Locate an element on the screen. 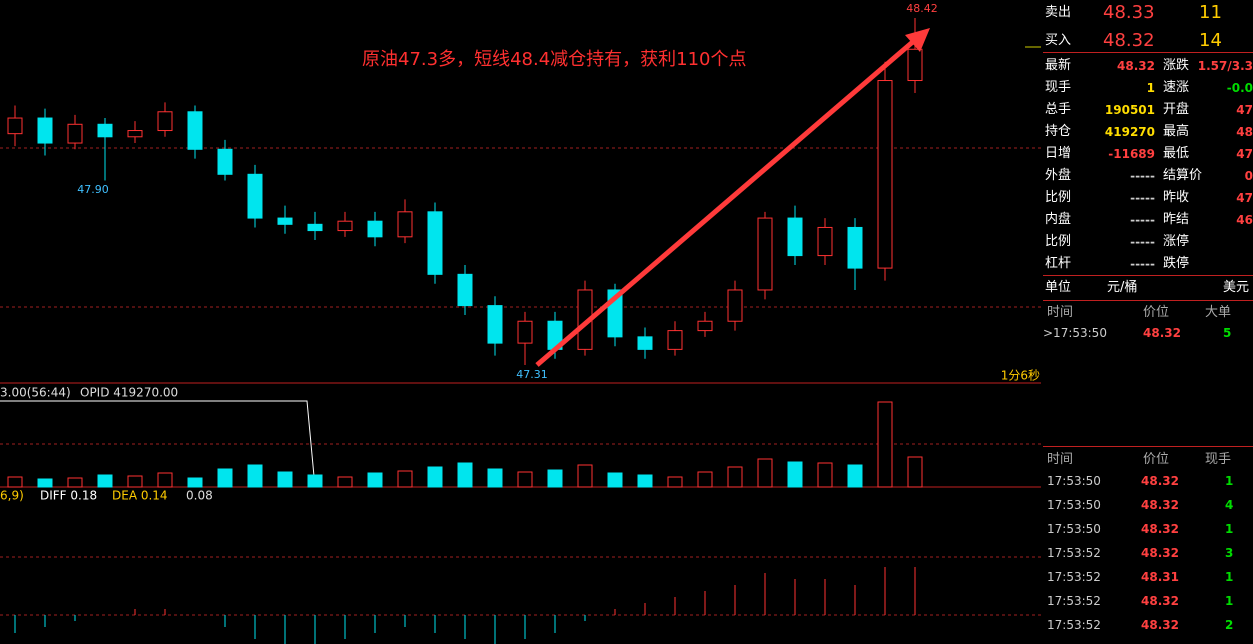 The image size is (1253, 644). text: 最新 is located at coordinates (1058, 65).